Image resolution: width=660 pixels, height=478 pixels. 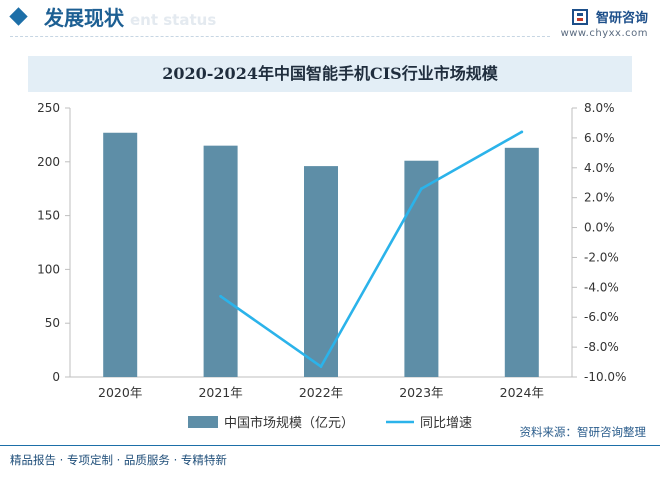 What do you see at coordinates (599, 198) in the screenshot?
I see `y-right-tick-label: 2.0%` at bounding box center [599, 198].